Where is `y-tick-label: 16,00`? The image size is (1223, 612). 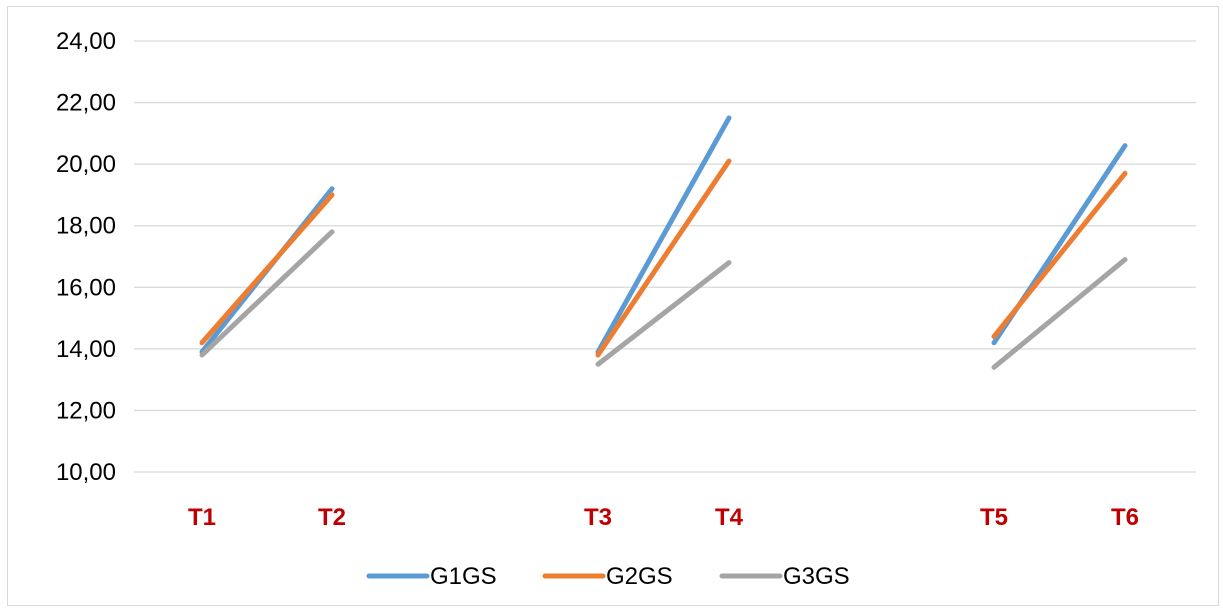 y-tick-label: 16,00 is located at coordinates (86, 287).